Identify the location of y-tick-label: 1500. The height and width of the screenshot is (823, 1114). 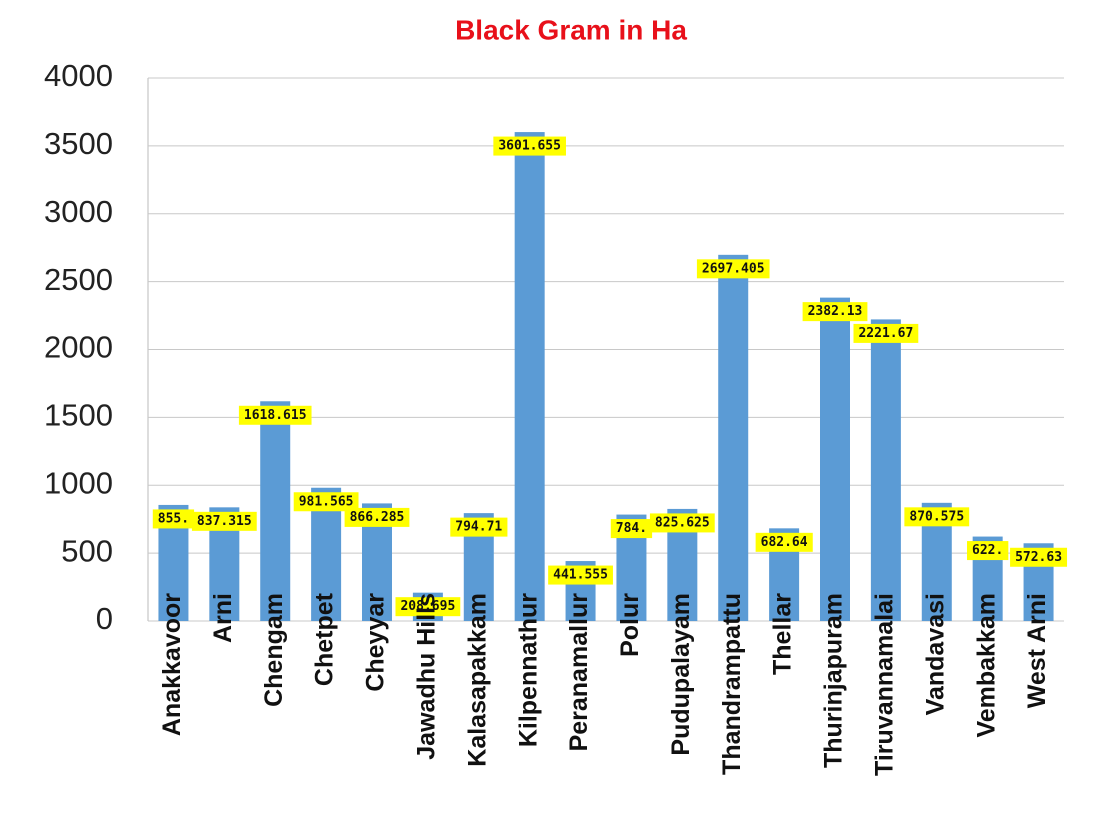
(78, 415).